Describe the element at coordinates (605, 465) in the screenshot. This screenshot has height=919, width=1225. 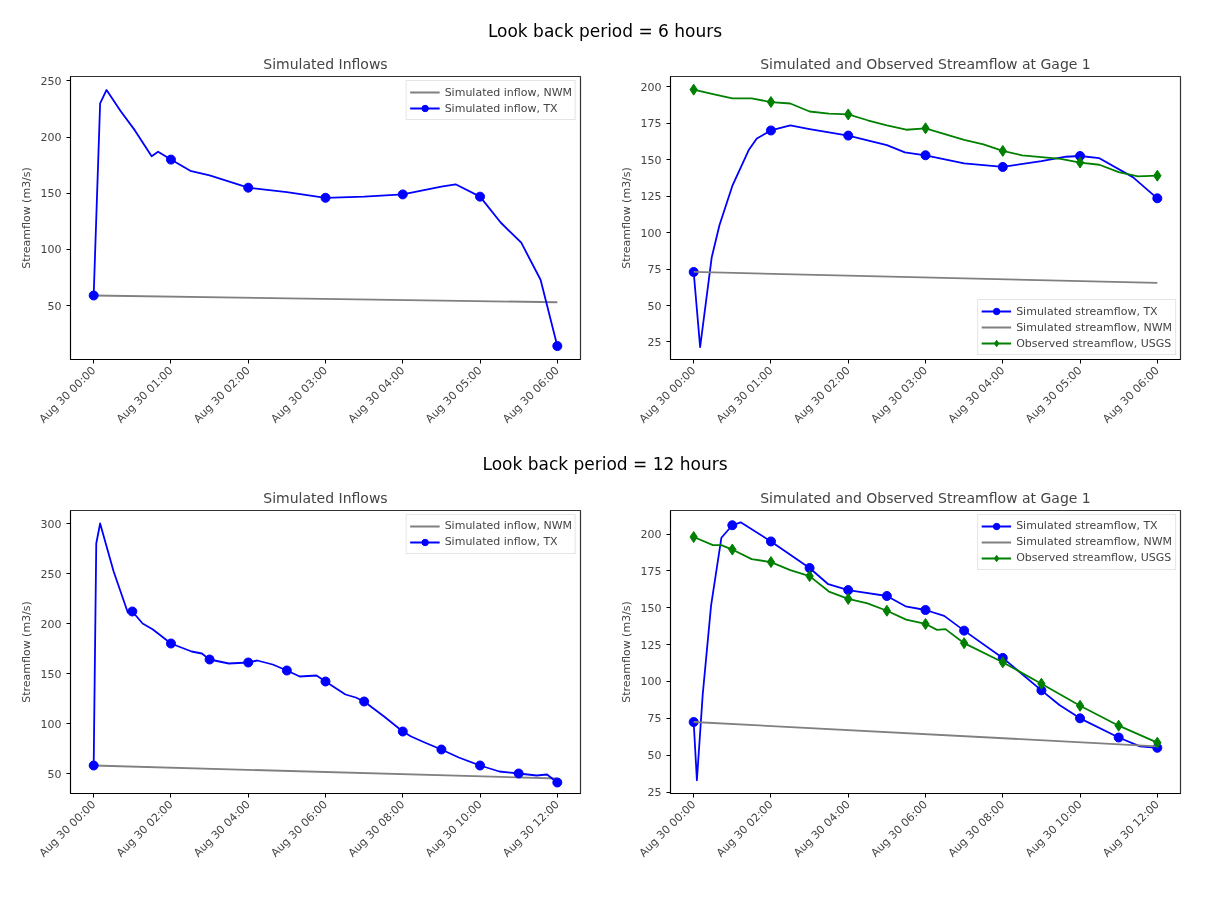
I see `chart-subtitle: Look back period = 12 hours` at that location.